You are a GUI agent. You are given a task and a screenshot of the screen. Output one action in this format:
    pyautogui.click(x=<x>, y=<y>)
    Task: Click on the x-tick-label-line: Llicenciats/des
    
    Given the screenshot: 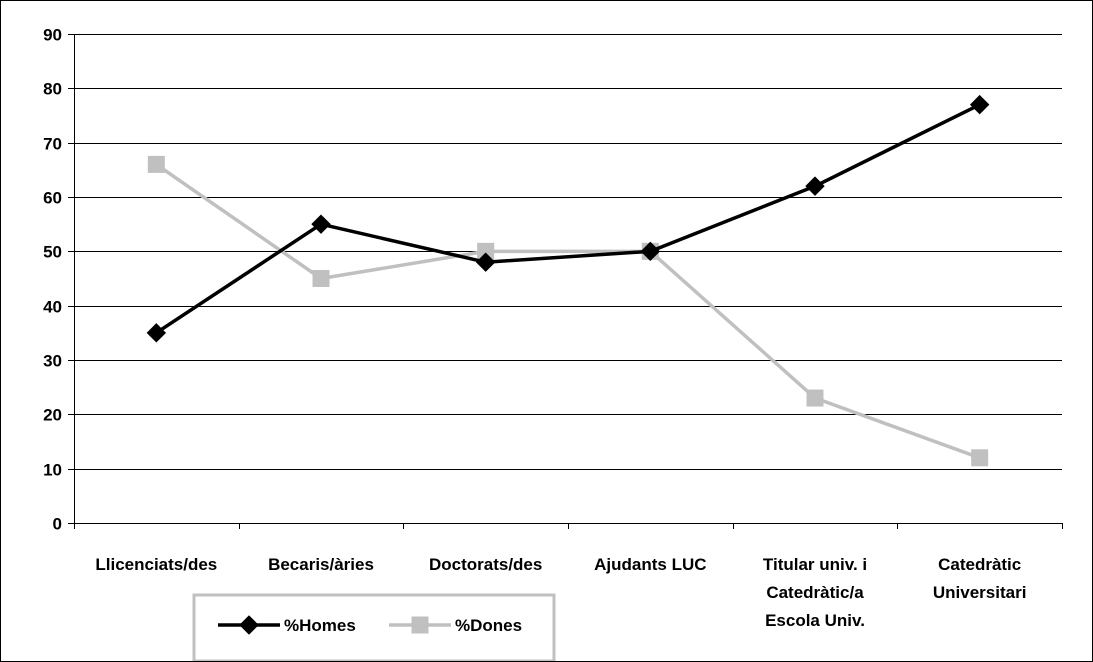 What is the action you would take?
    pyautogui.click(x=156, y=564)
    